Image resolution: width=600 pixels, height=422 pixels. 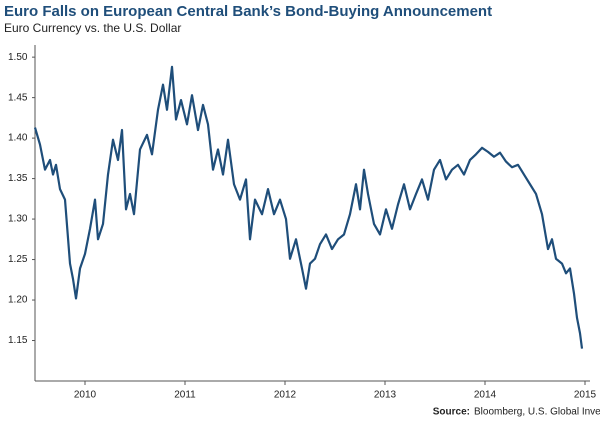 What do you see at coordinates (18, 340) in the screenshot?
I see `y-tick-label: 1.15` at bounding box center [18, 340].